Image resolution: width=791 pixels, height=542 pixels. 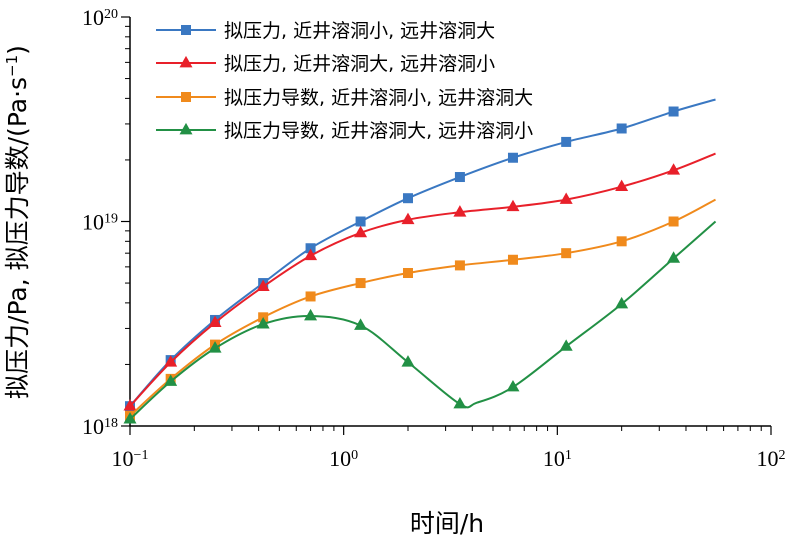 I want to click on y-tick-exponent: 19, so click(x=111, y=218).